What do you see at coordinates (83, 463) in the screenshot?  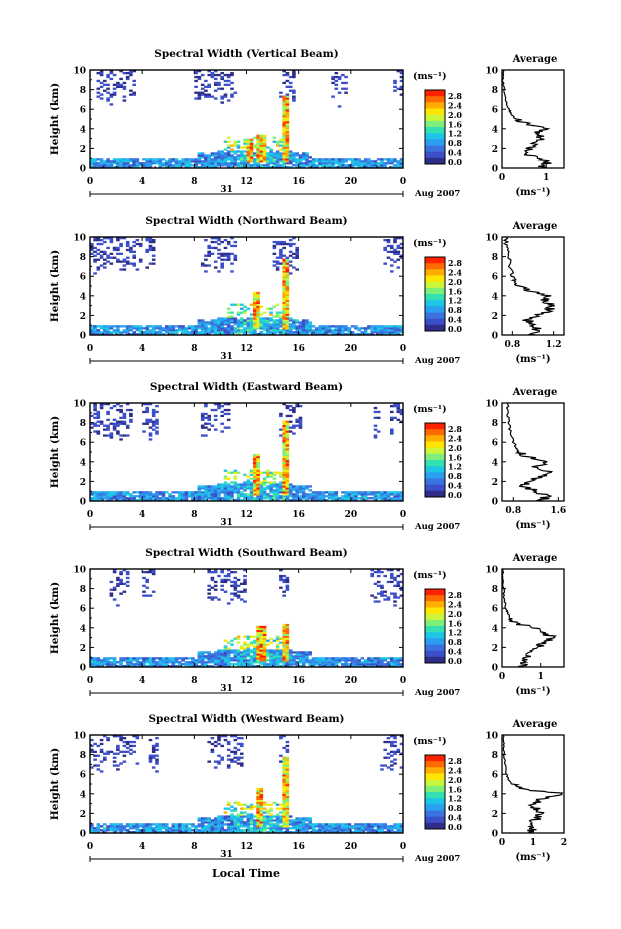 I see `y-tick-label: 4` at bounding box center [83, 463].